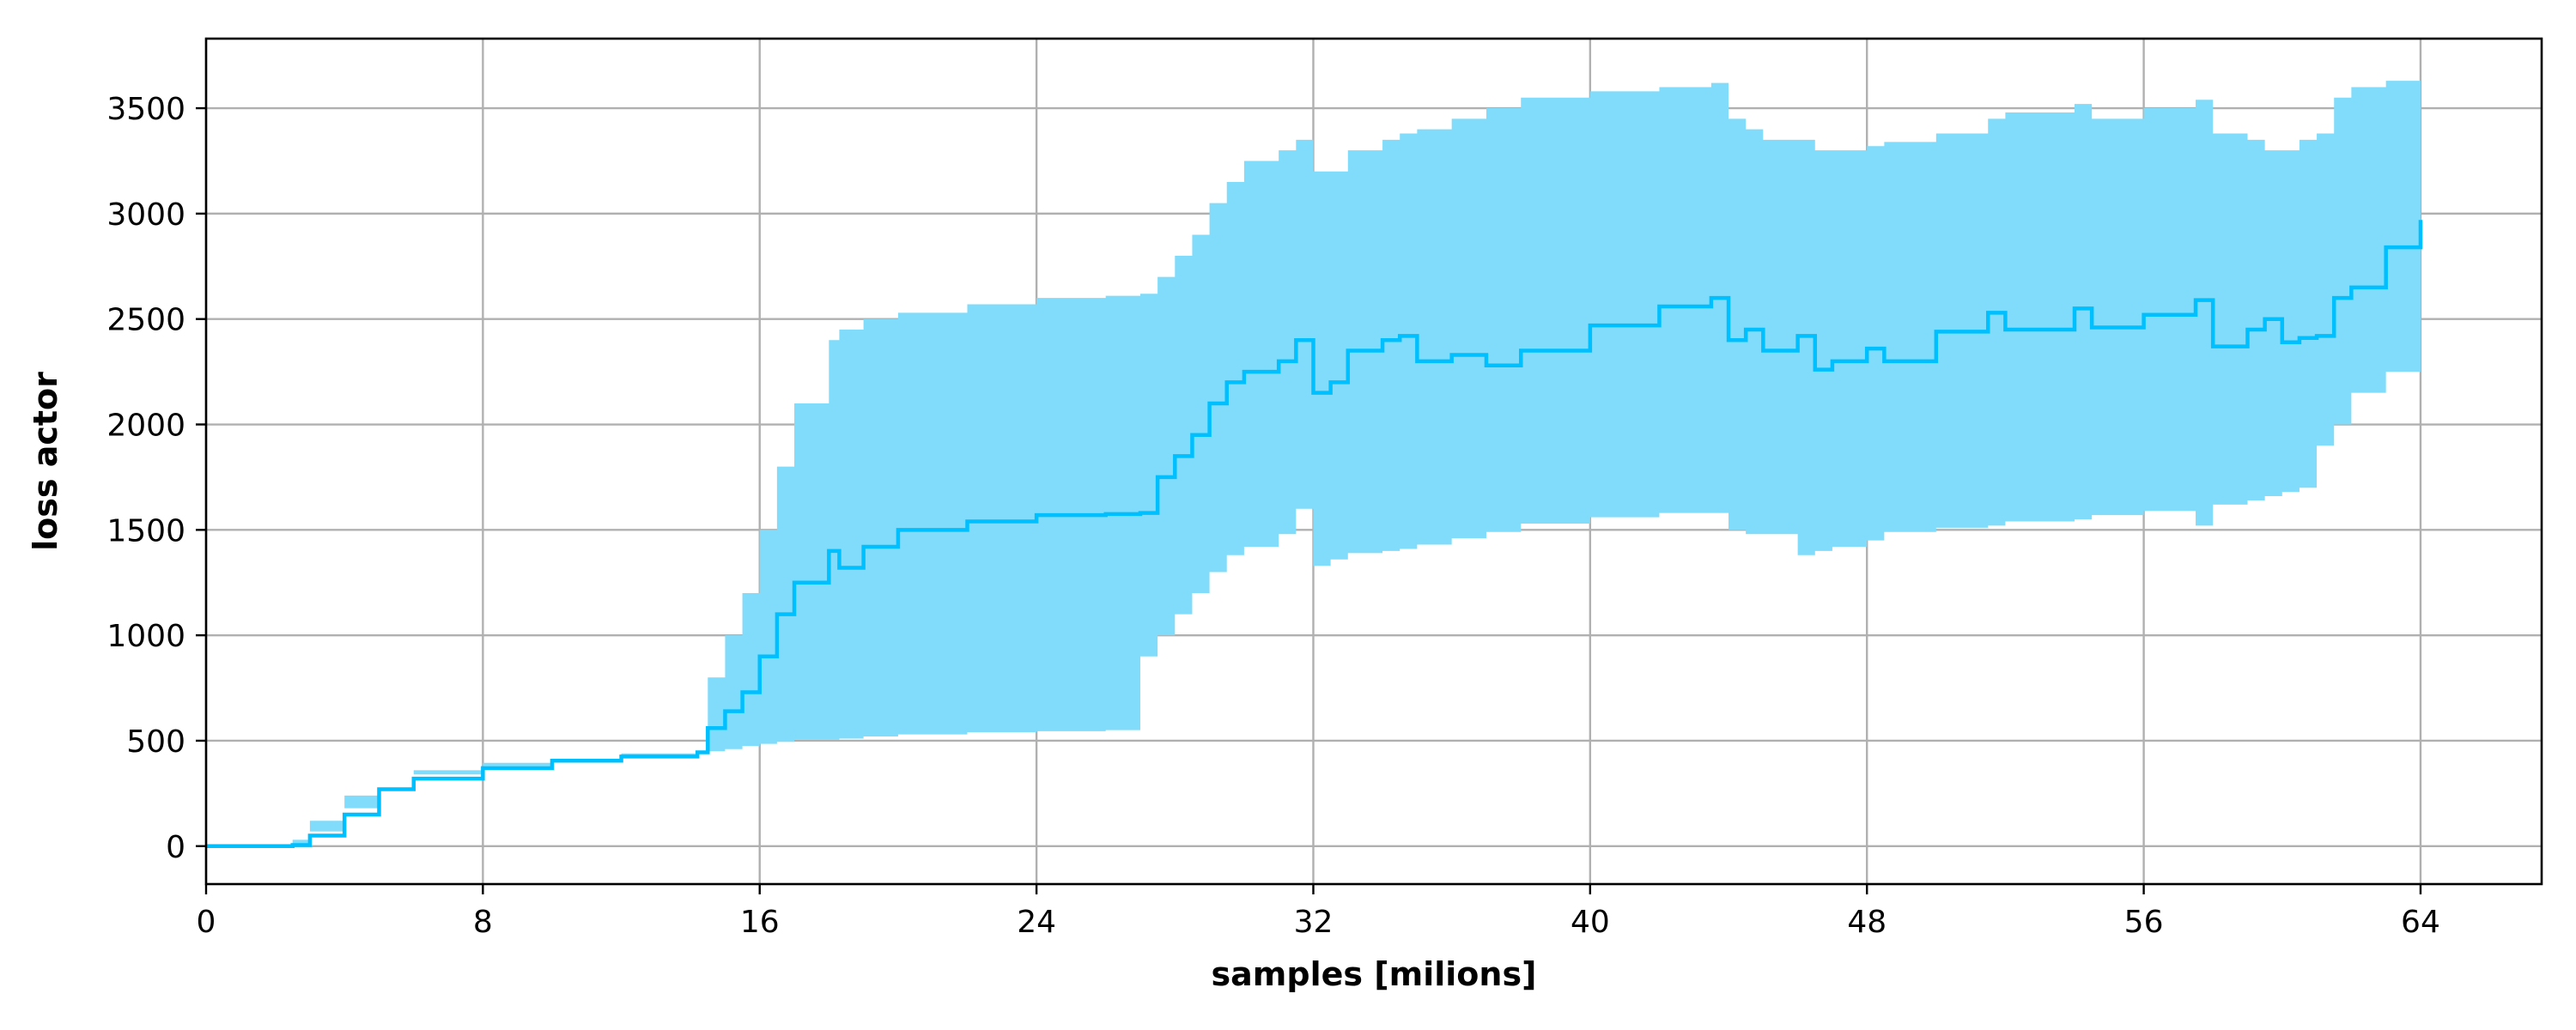 The width and height of the screenshot is (2576, 1030). Describe the element at coordinates (2420, 922) in the screenshot. I see `x-tick-label: 64` at that location.